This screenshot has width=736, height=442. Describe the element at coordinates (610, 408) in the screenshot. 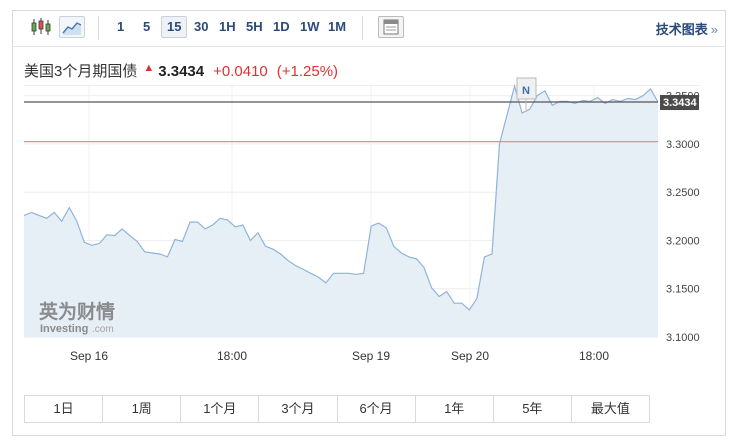

I see `range-max: 最大值` at that location.